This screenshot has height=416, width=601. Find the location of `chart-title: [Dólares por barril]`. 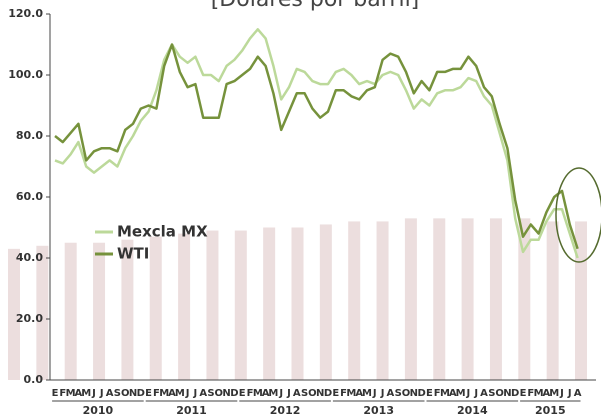

chart-title: [Dólares por barril] is located at coordinates (315, 6).